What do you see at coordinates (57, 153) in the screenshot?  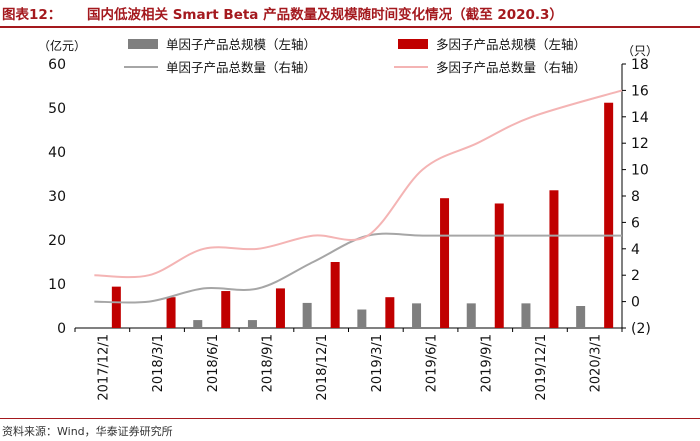 I see `left-tick-label: 40` at bounding box center [57, 153].